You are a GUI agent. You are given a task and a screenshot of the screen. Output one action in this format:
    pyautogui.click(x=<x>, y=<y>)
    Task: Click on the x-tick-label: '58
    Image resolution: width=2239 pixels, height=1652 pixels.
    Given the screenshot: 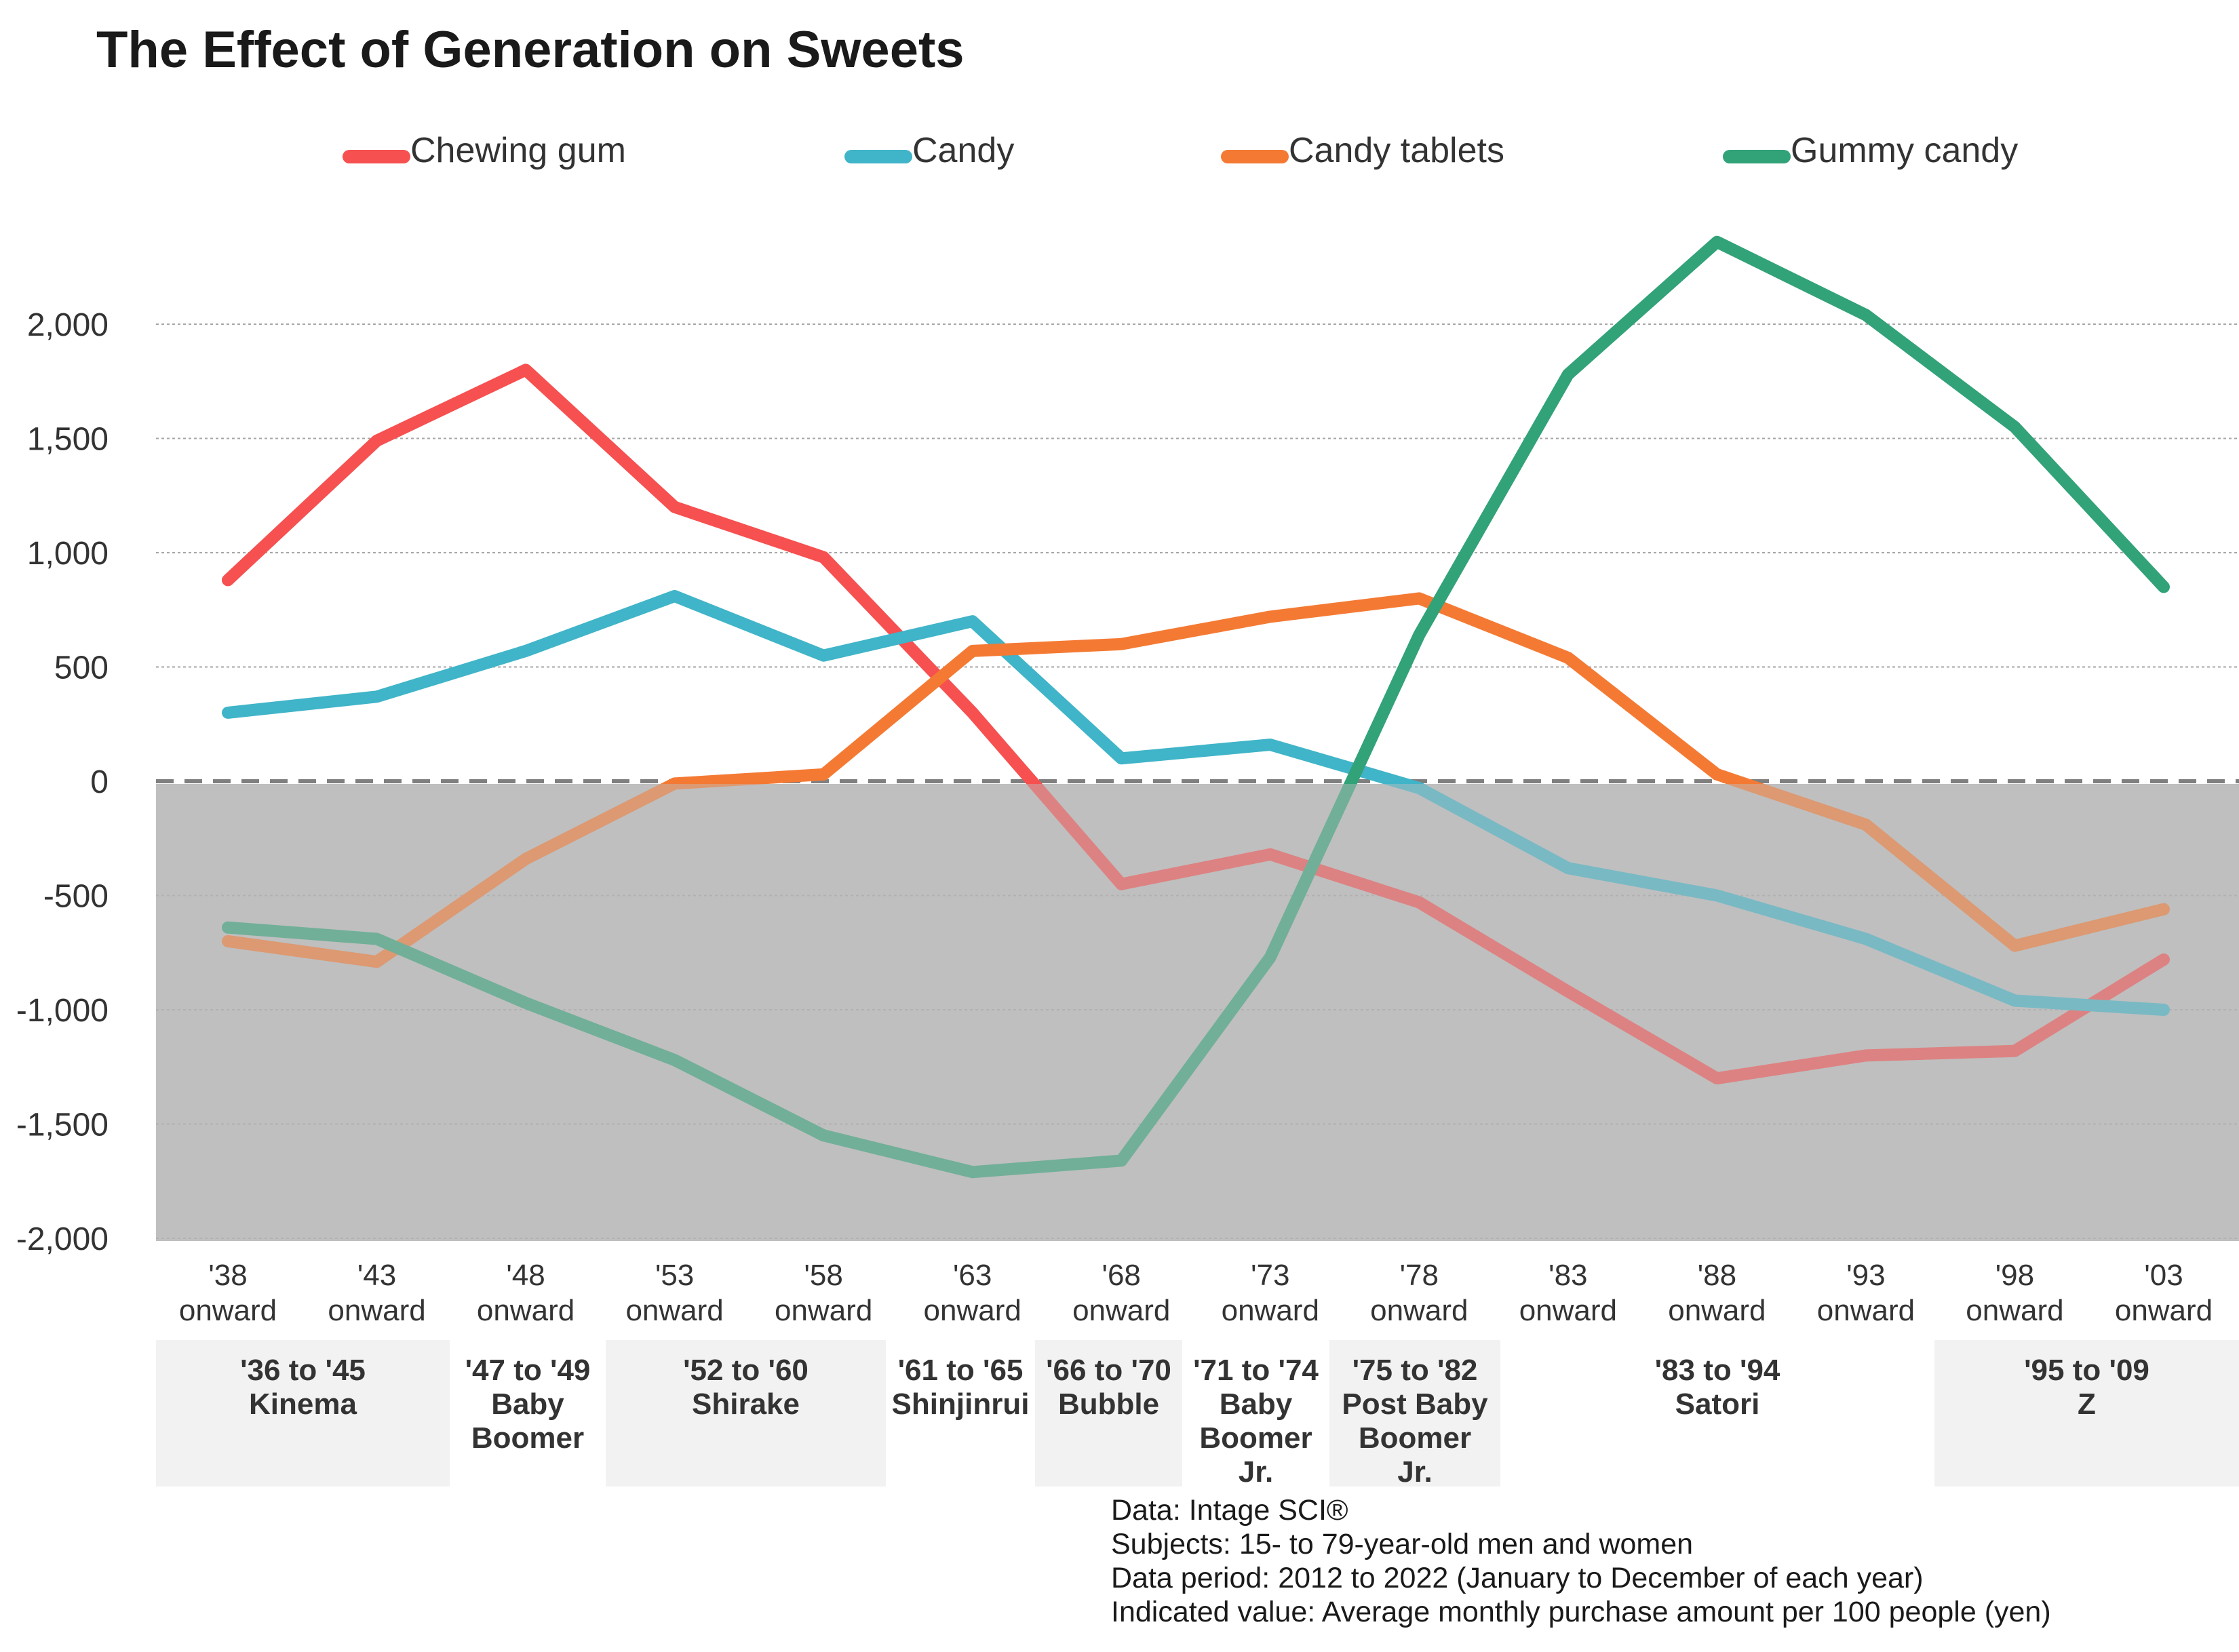 What is the action you would take?
    pyautogui.click(x=823, y=1275)
    